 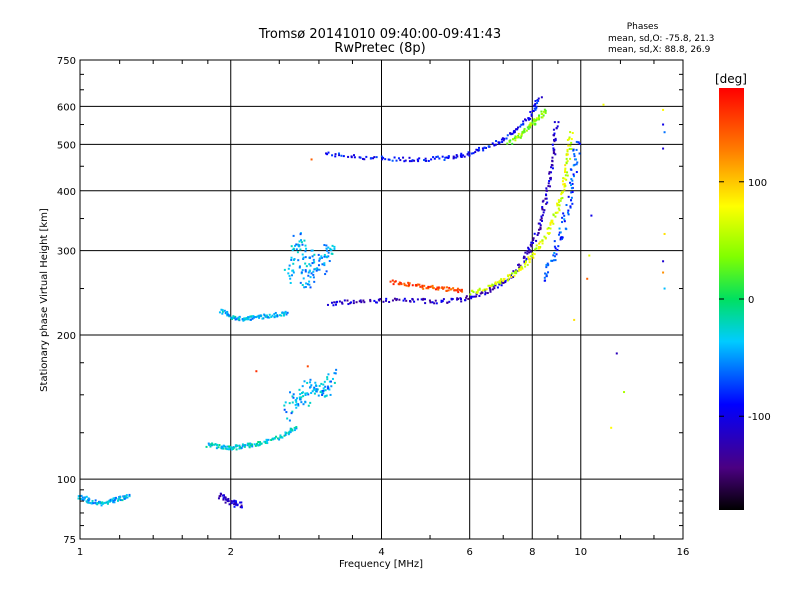 What do you see at coordinates (66, 107) in the screenshot?
I see `y-tick-label: 600` at bounding box center [66, 107].